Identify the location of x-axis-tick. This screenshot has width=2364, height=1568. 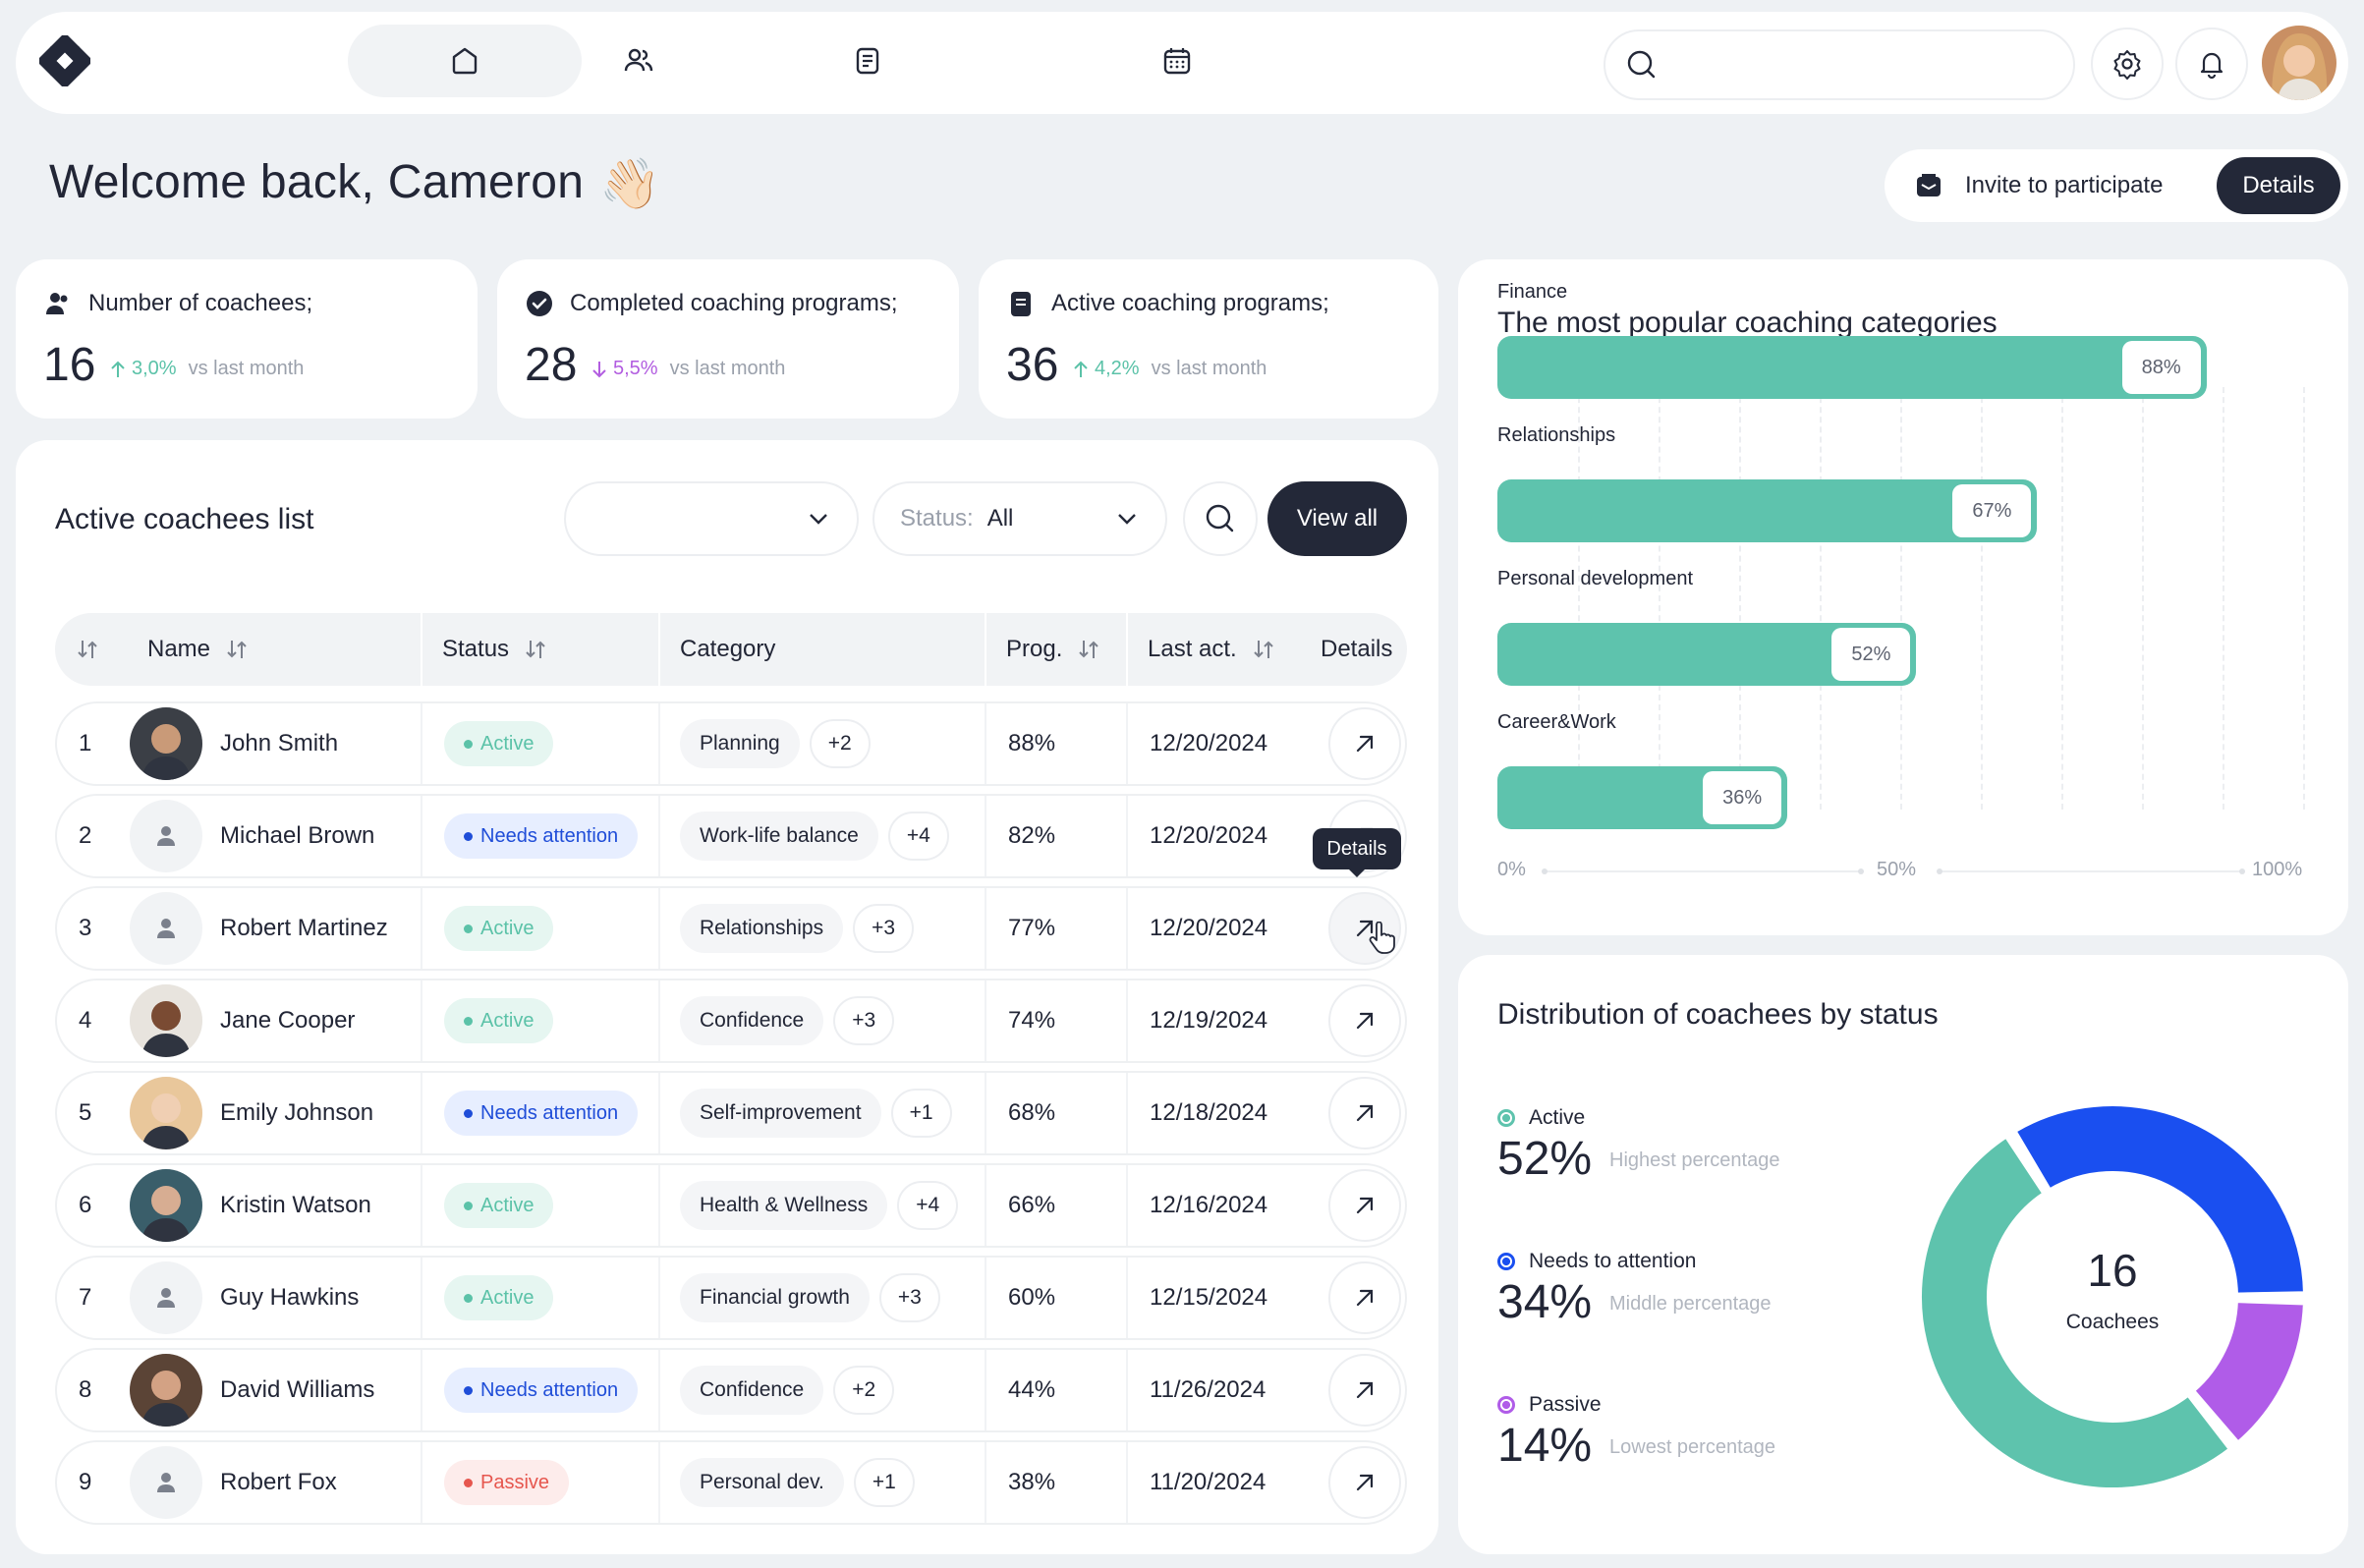
(1861, 871).